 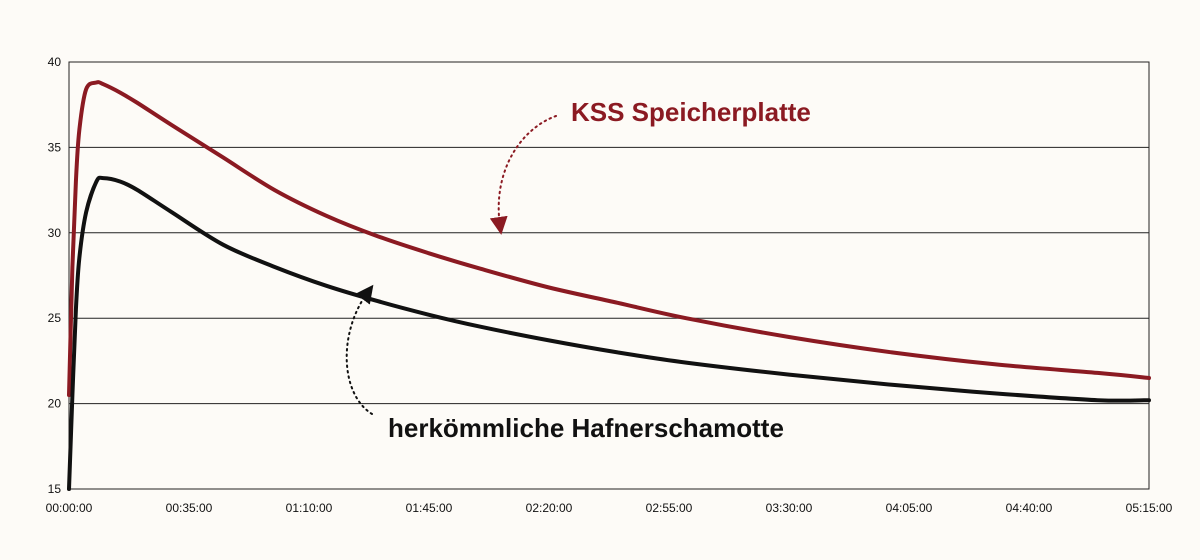 What do you see at coordinates (429, 508) in the screenshot?
I see `x-tick-label: 01:45:00` at bounding box center [429, 508].